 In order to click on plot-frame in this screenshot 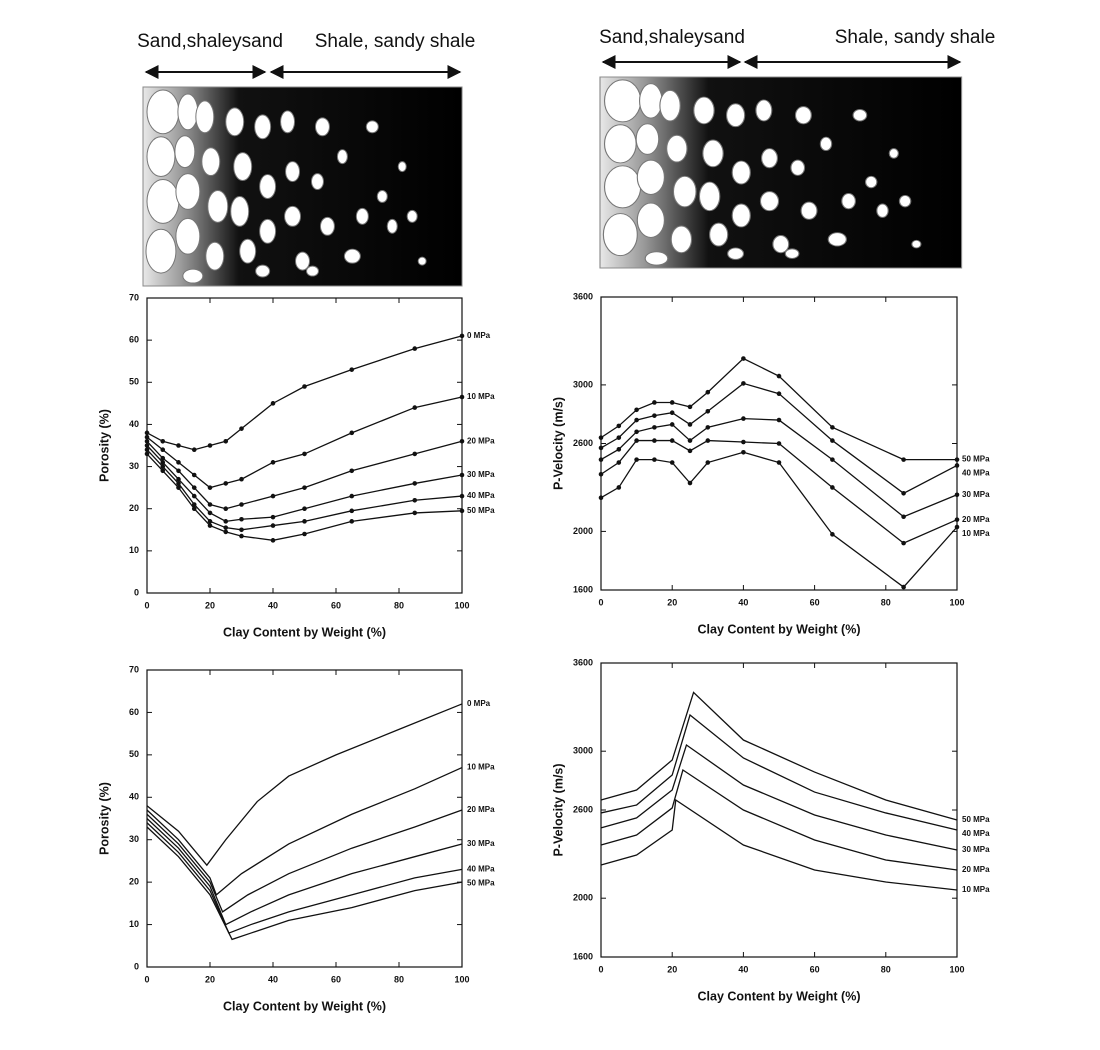, I will do `click(304, 445)`.